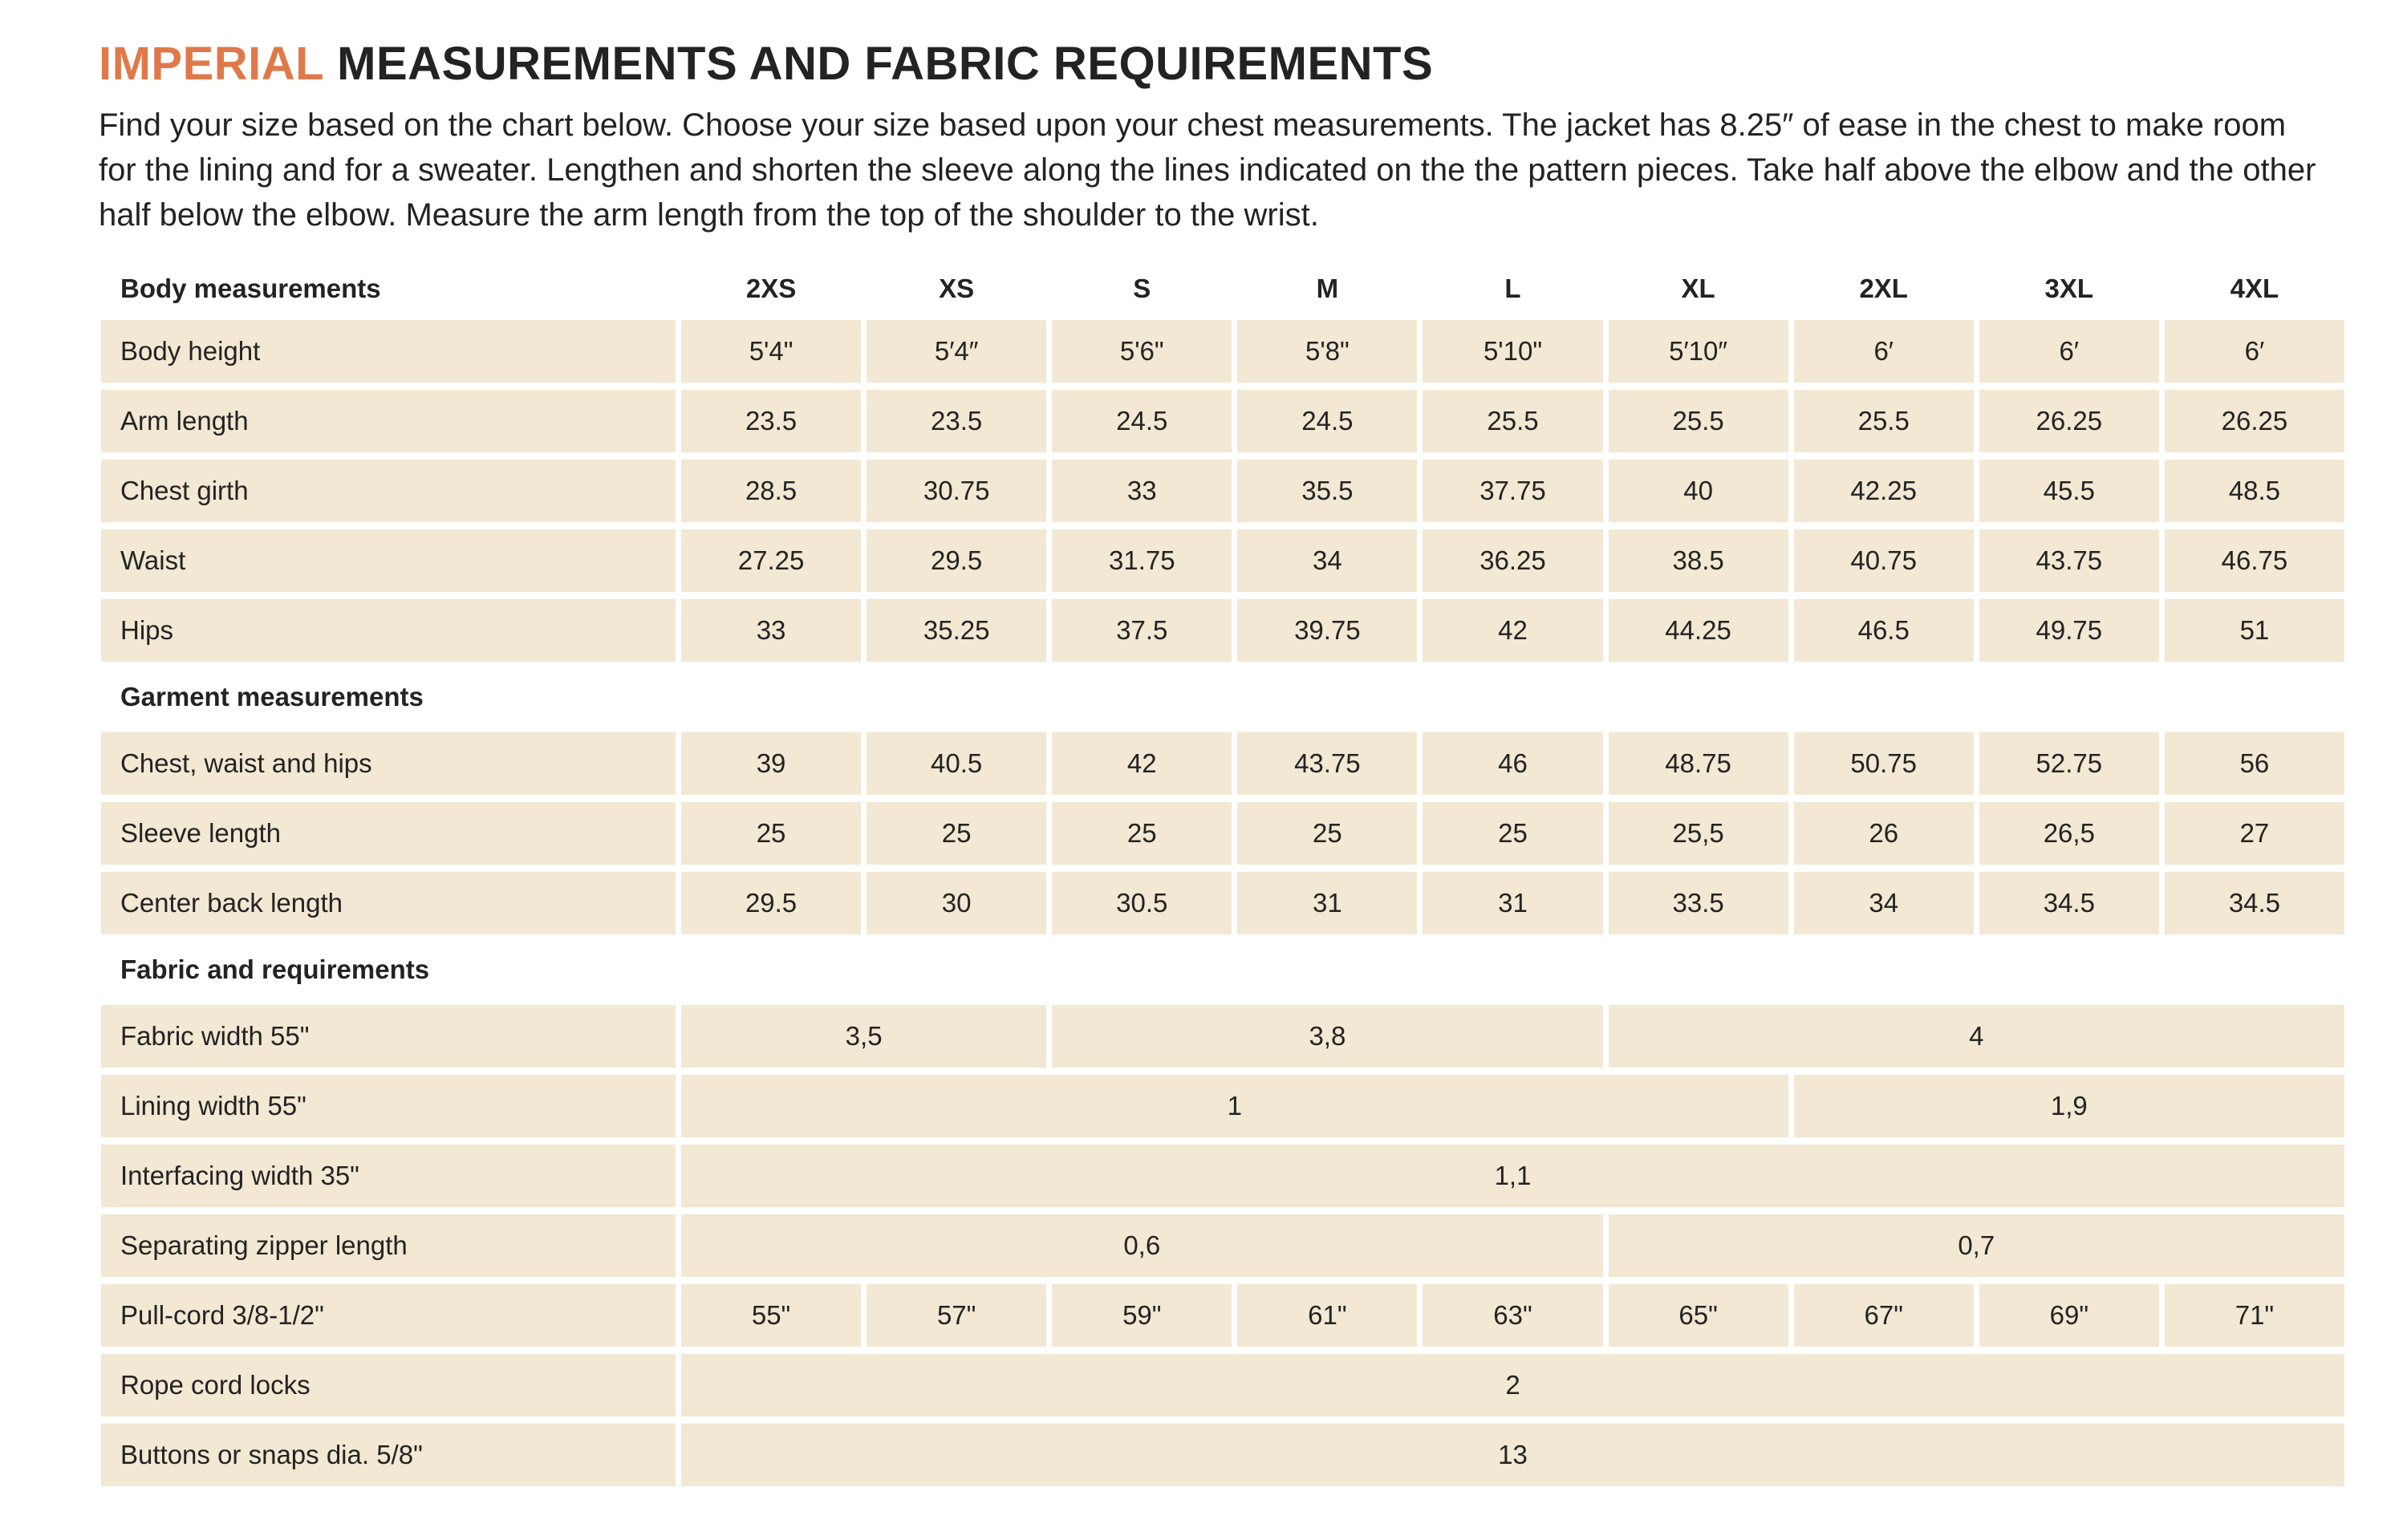  What do you see at coordinates (957, 763) in the screenshot?
I see `measurement-cell: 40.5` at bounding box center [957, 763].